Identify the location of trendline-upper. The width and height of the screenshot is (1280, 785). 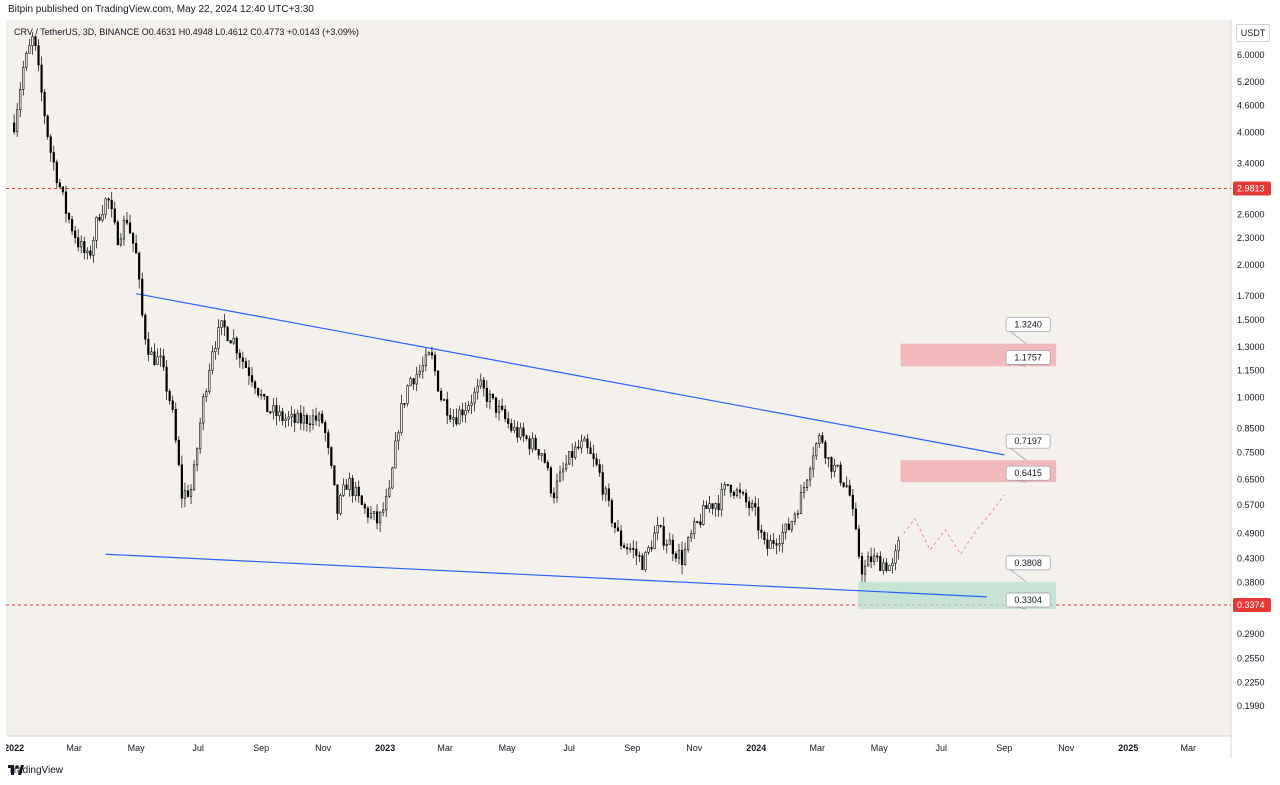
(570, 374).